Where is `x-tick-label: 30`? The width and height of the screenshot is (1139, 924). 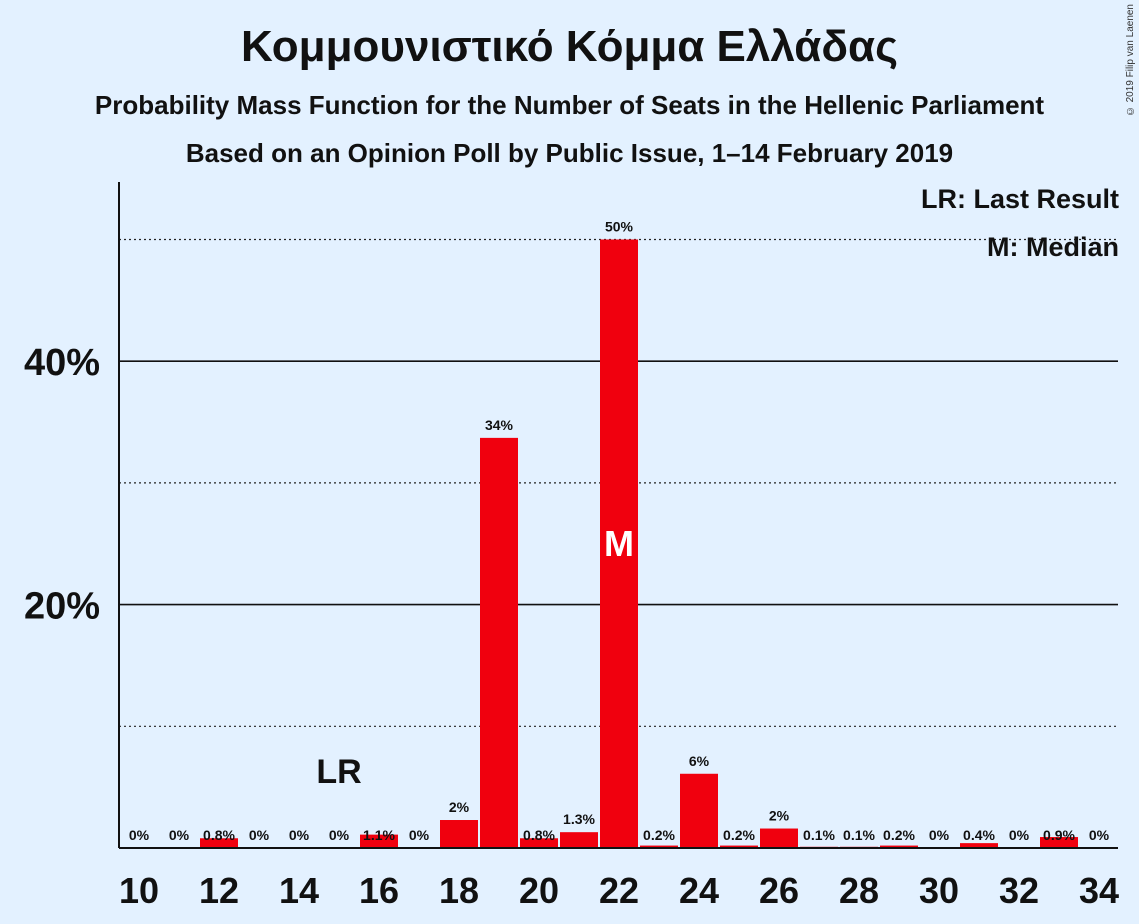
x-tick-label: 30 is located at coordinates (939, 890).